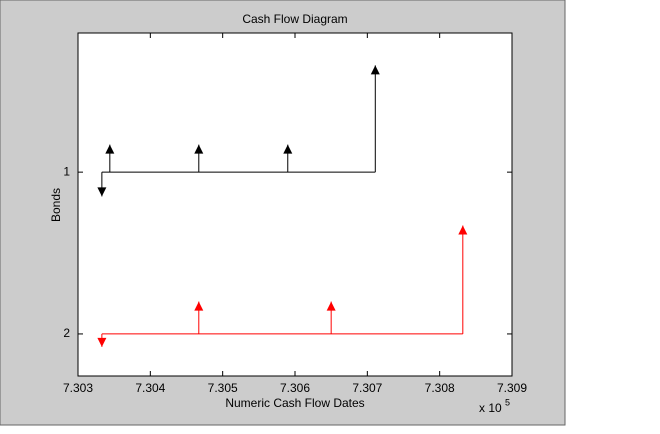 The height and width of the screenshot is (434, 660). What do you see at coordinates (150, 388) in the screenshot?
I see `x-tick-label: 7.304` at bounding box center [150, 388].